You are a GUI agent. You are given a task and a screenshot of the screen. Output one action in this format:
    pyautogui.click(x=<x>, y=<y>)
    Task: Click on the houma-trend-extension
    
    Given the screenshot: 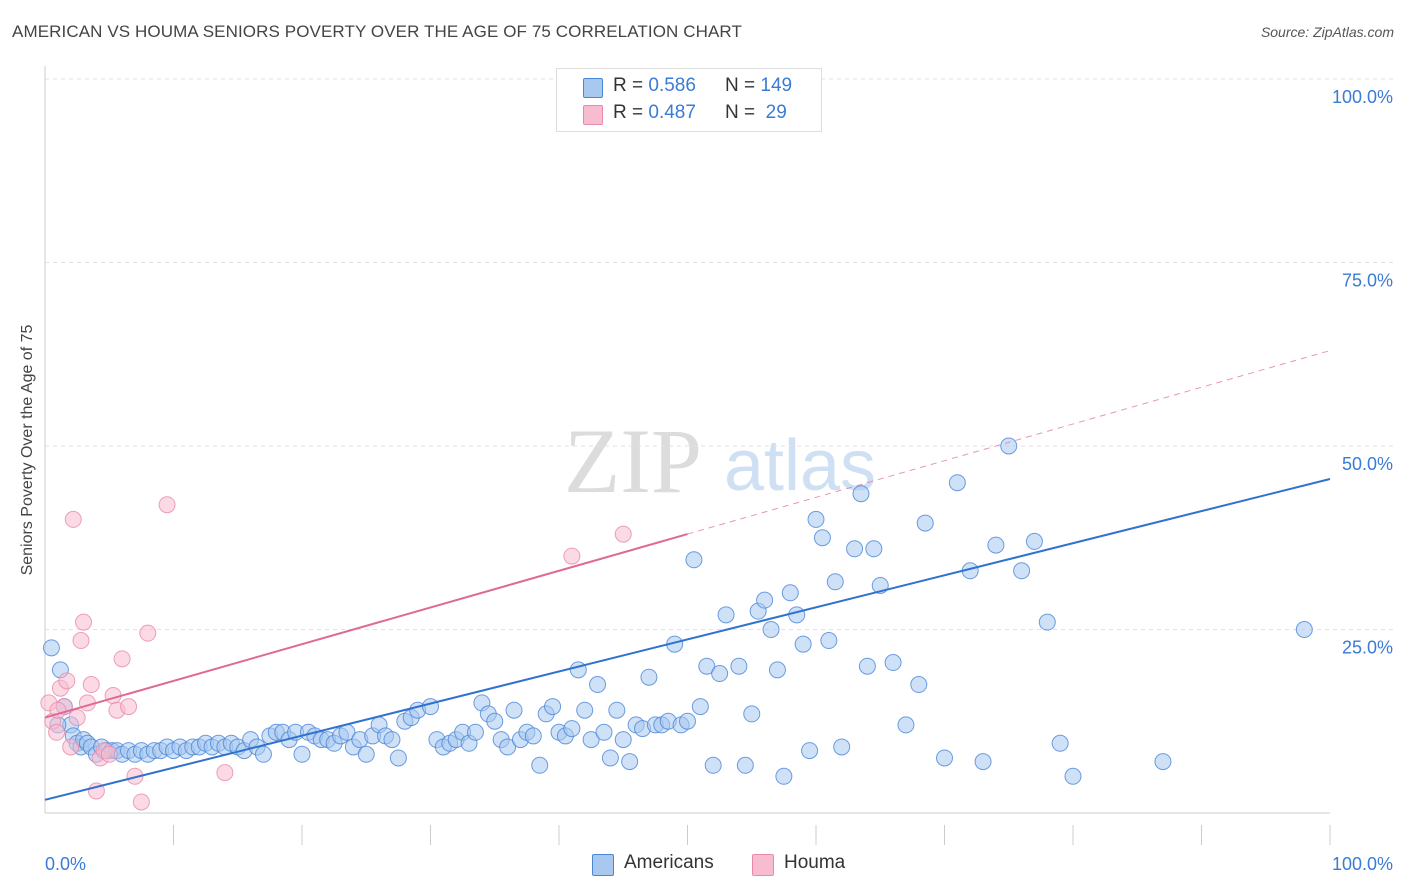 What is the action you would take?
    pyautogui.click(x=1009, y=442)
    